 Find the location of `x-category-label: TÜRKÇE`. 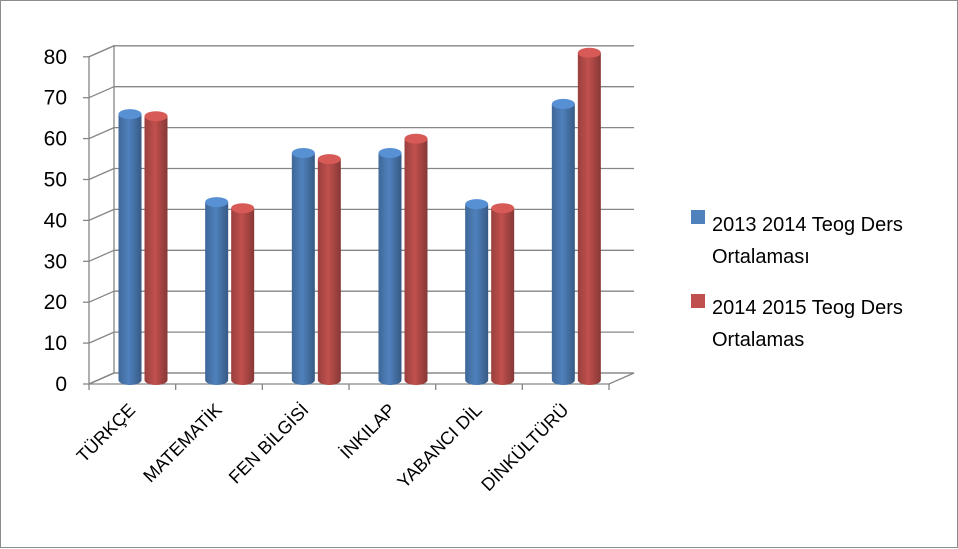

x-category-label: TÜRKÇE is located at coordinates (106, 433).